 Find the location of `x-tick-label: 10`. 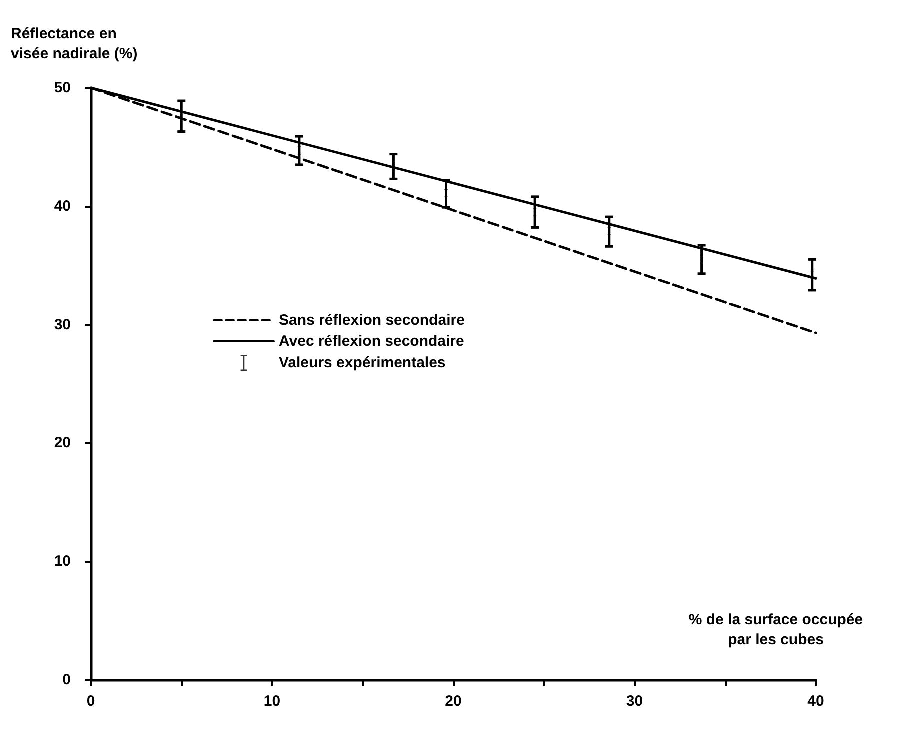

x-tick-label: 10 is located at coordinates (272, 701).